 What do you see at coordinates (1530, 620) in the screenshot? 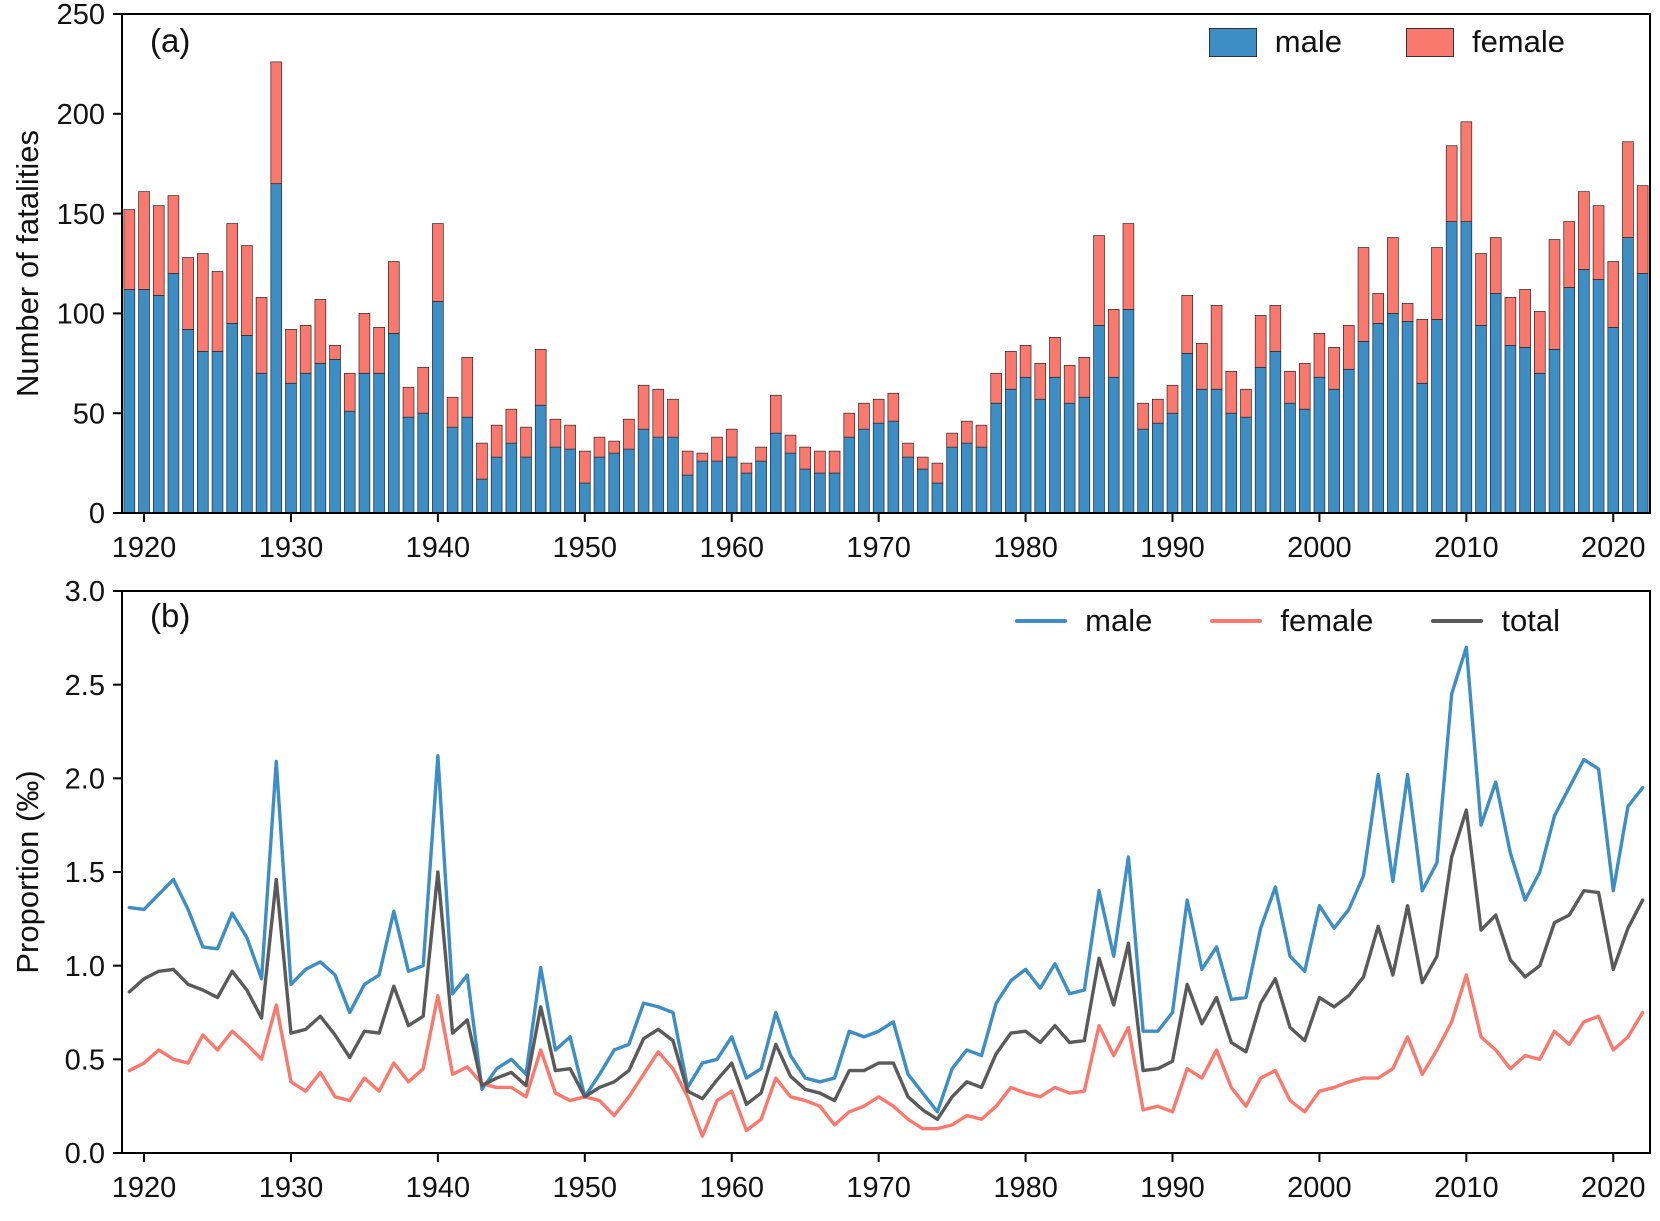
I see `legend-total-line-label: total` at bounding box center [1530, 620].